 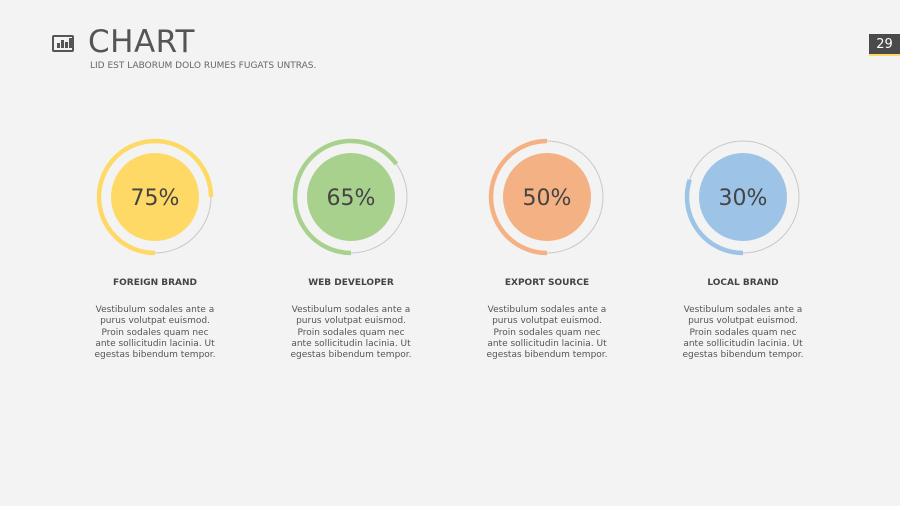 What do you see at coordinates (547, 283) in the screenshot?
I see `item-label: EXPORT SOURCE` at bounding box center [547, 283].